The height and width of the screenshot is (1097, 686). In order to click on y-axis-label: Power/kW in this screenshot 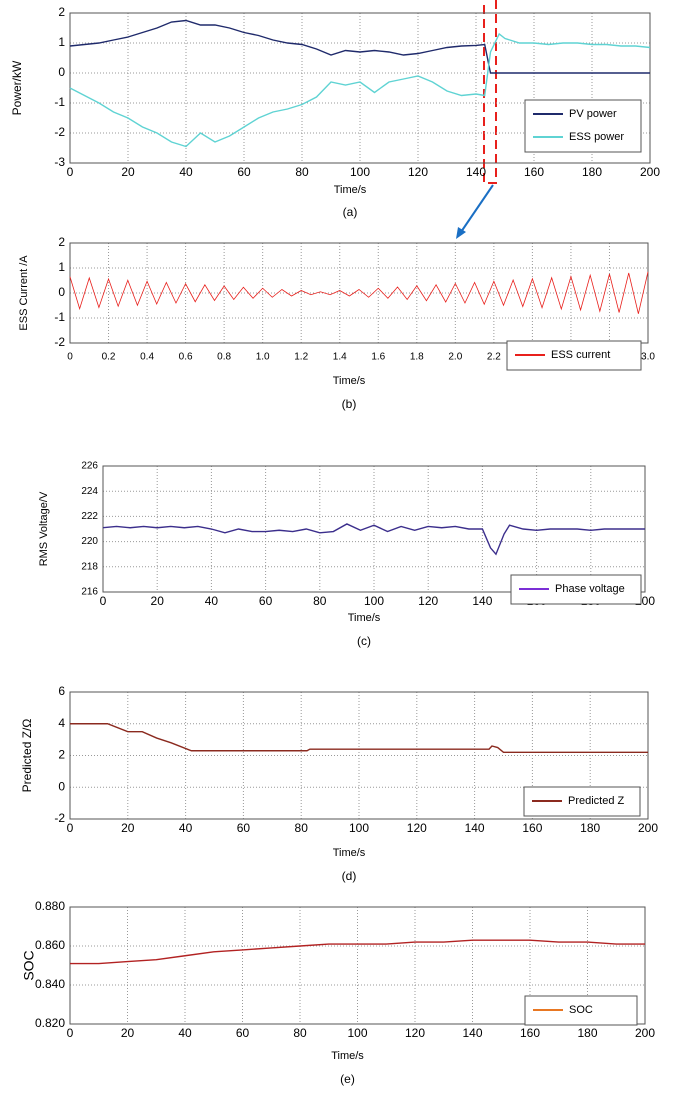, I will do `click(17, 87)`.